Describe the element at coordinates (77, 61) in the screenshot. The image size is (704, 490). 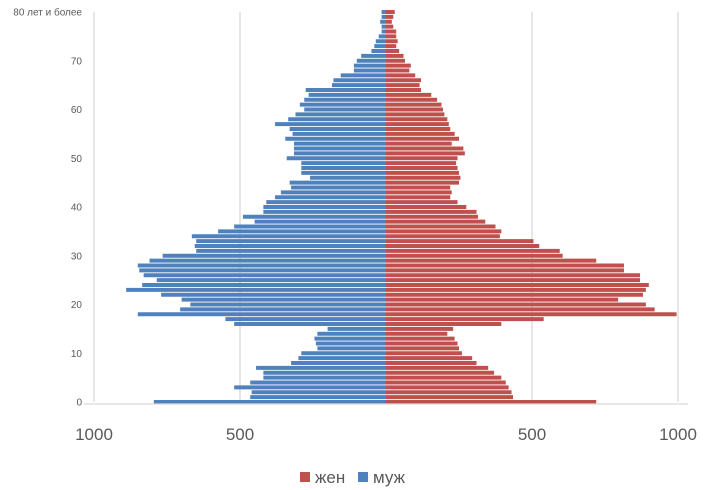
I see `y-tick-label-7: 70` at that location.